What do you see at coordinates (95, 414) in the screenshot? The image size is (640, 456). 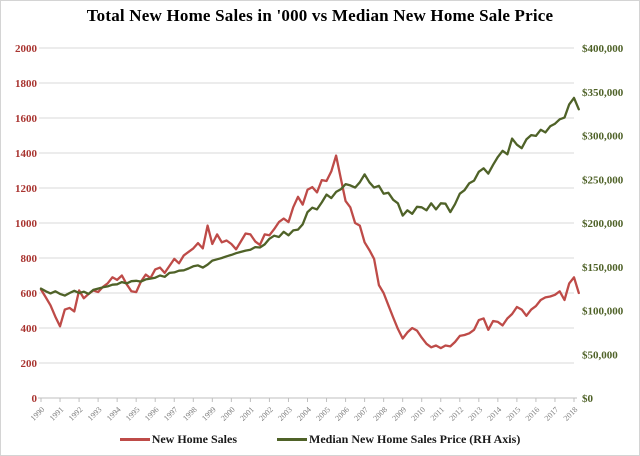 I see `x-axis-year-label: 1993` at bounding box center [95, 414].